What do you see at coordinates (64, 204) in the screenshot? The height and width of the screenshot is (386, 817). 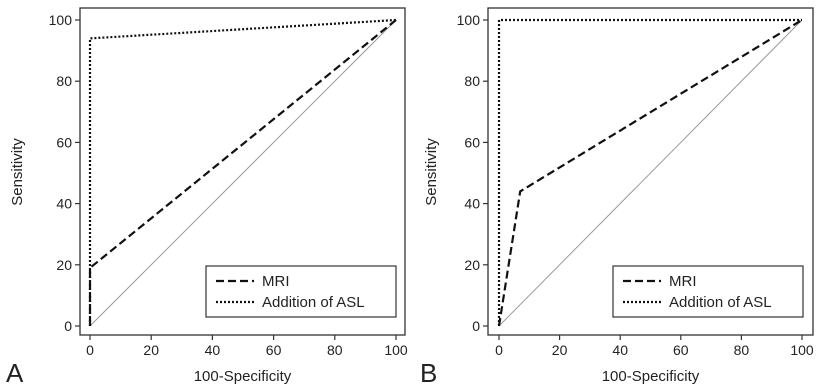 I see `panel-a-y-tick-label-40: 40` at bounding box center [64, 204].